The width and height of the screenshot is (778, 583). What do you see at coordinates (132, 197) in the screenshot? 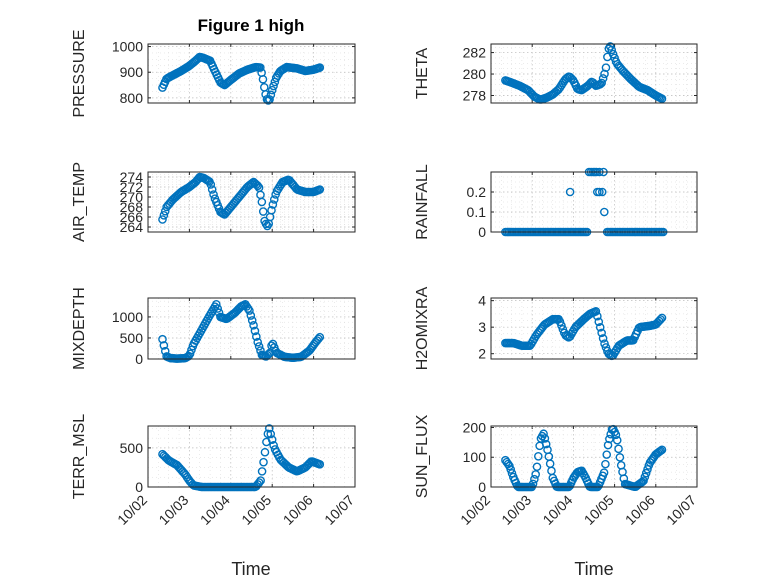
I see `y-tick-label: 270` at bounding box center [132, 197].